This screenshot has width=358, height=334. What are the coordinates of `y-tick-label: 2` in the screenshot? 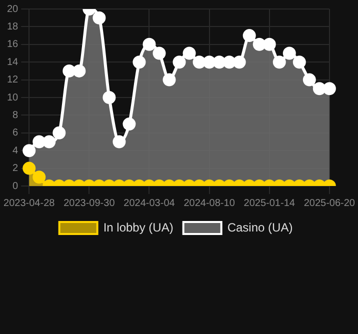 It's located at (15, 168).